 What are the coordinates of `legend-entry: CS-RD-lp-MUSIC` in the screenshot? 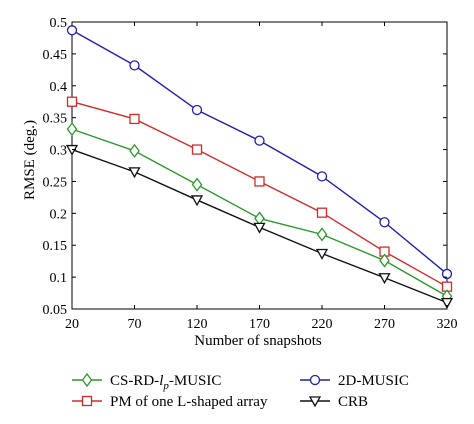 It's located at (146, 382).